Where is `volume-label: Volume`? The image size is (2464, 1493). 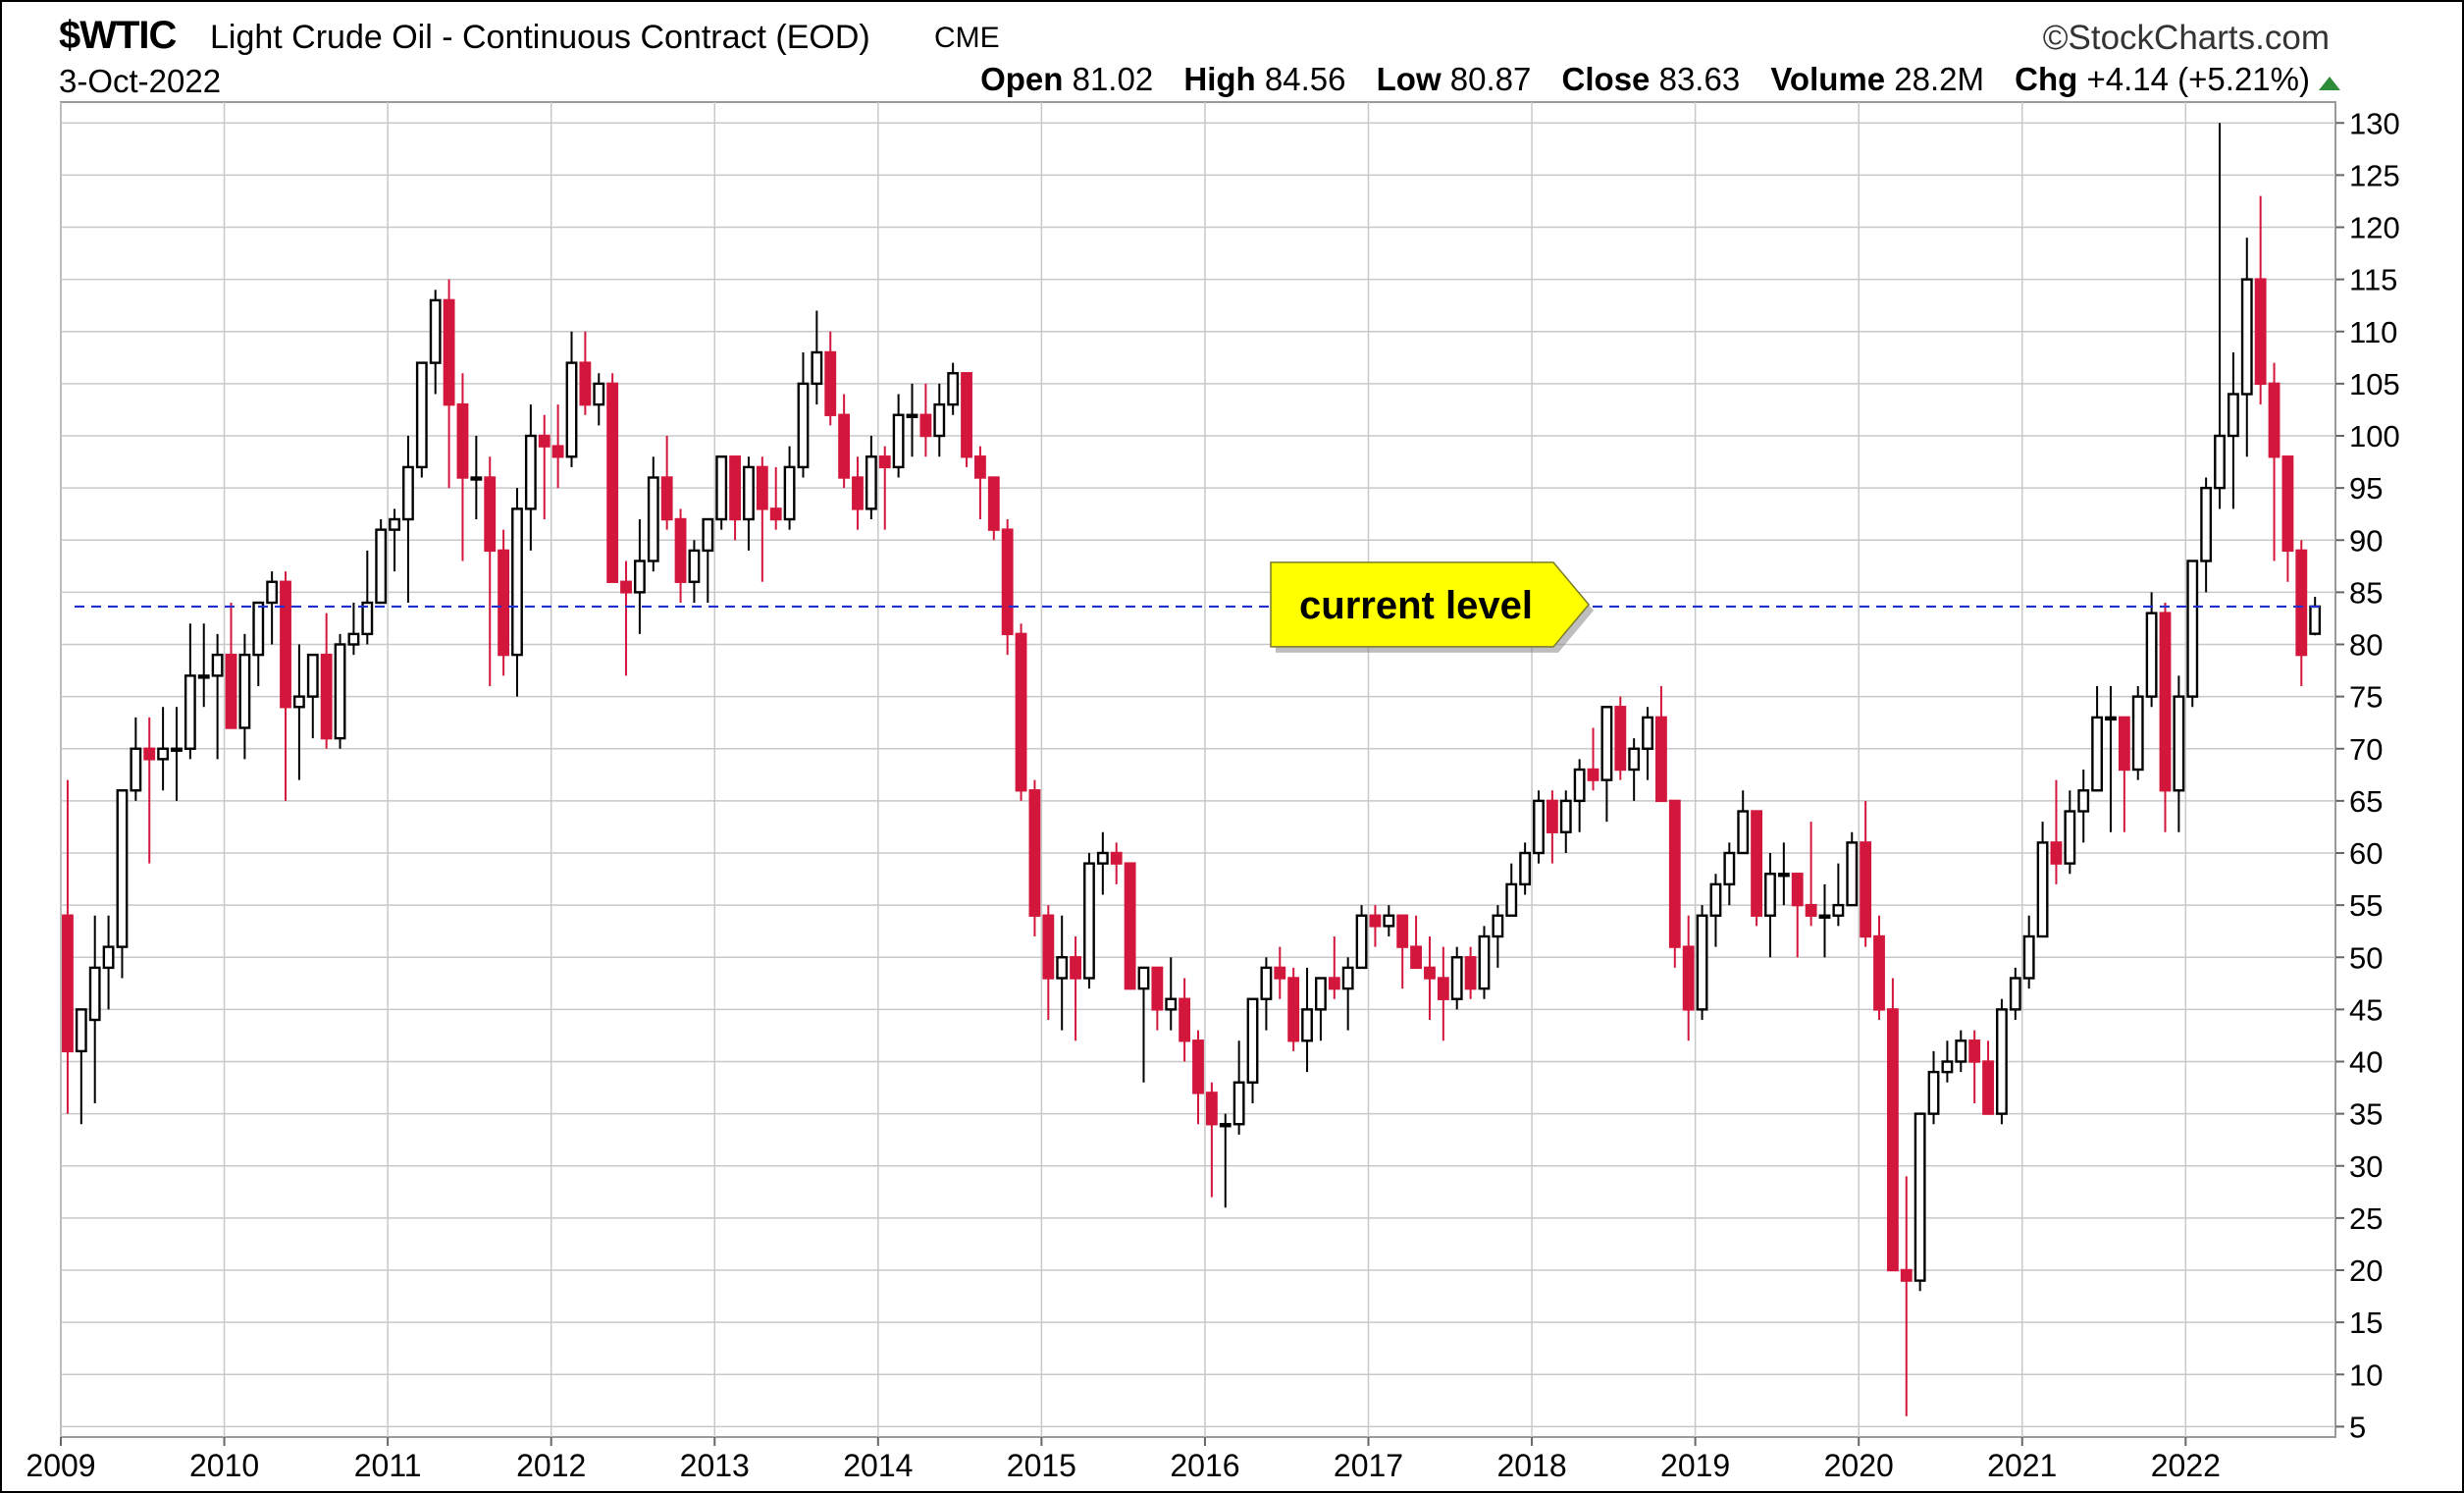 volume-label: Volume is located at coordinates (1828, 79).